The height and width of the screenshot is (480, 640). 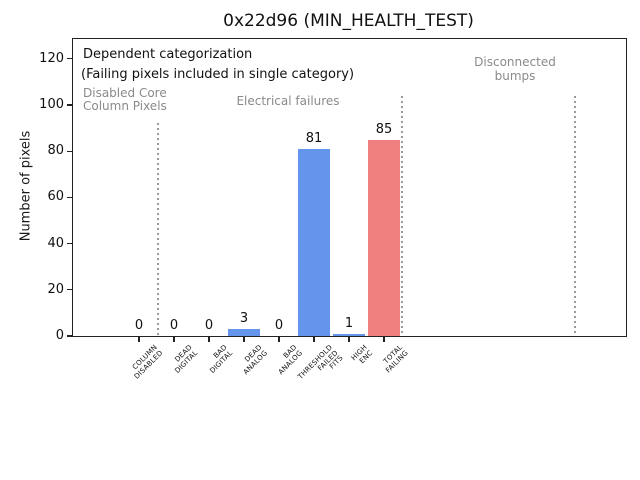 What do you see at coordinates (395, 359) in the screenshot?
I see `x-tick-label: TOTAL FAILING` at bounding box center [395, 359].